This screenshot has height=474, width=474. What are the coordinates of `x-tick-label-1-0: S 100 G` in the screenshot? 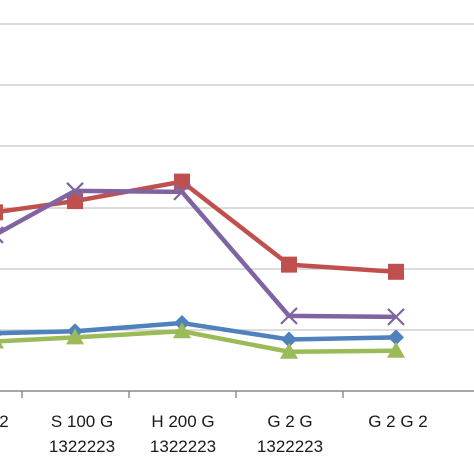 It's located at (82, 421).